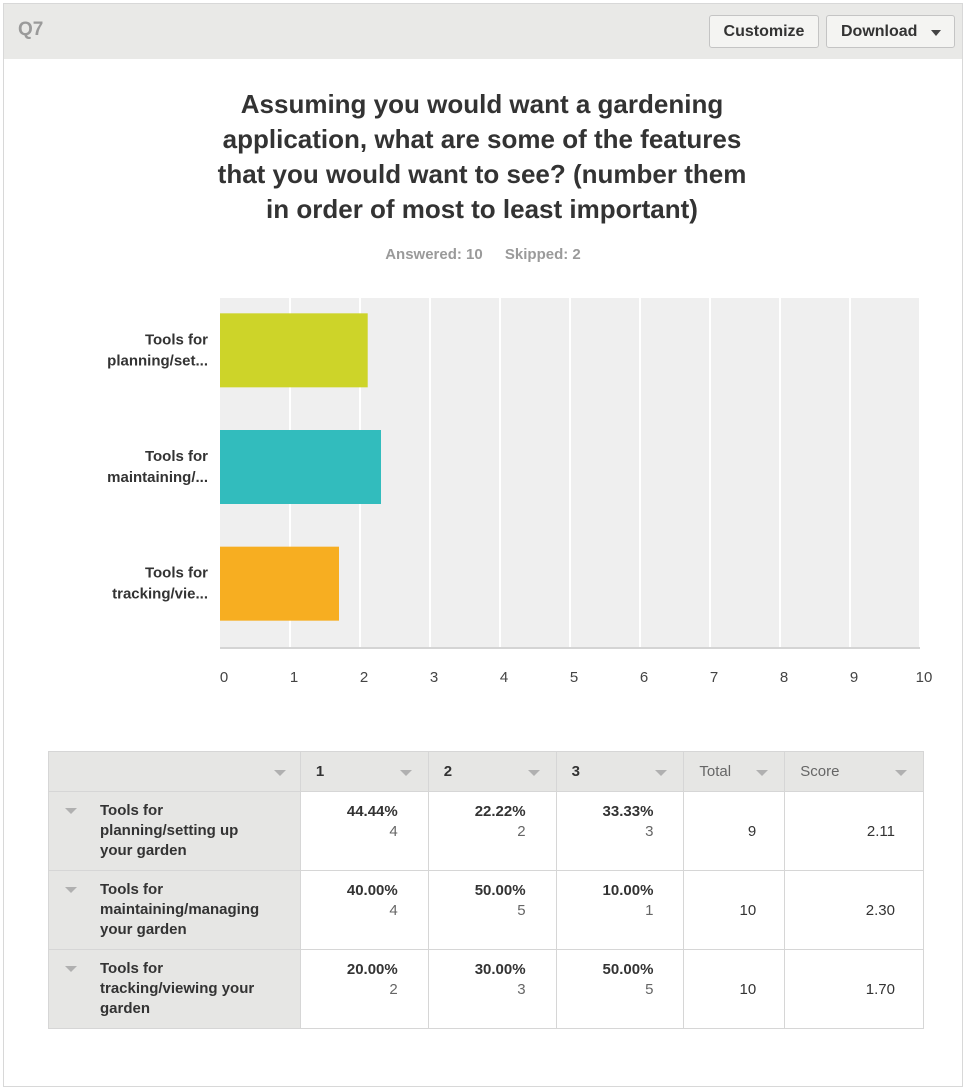 This screenshot has height=1090, width=966. What do you see at coordinates (854, 831) in the screenshot?
I see `score-cell: 2.11` at bounding box center [854, 831].